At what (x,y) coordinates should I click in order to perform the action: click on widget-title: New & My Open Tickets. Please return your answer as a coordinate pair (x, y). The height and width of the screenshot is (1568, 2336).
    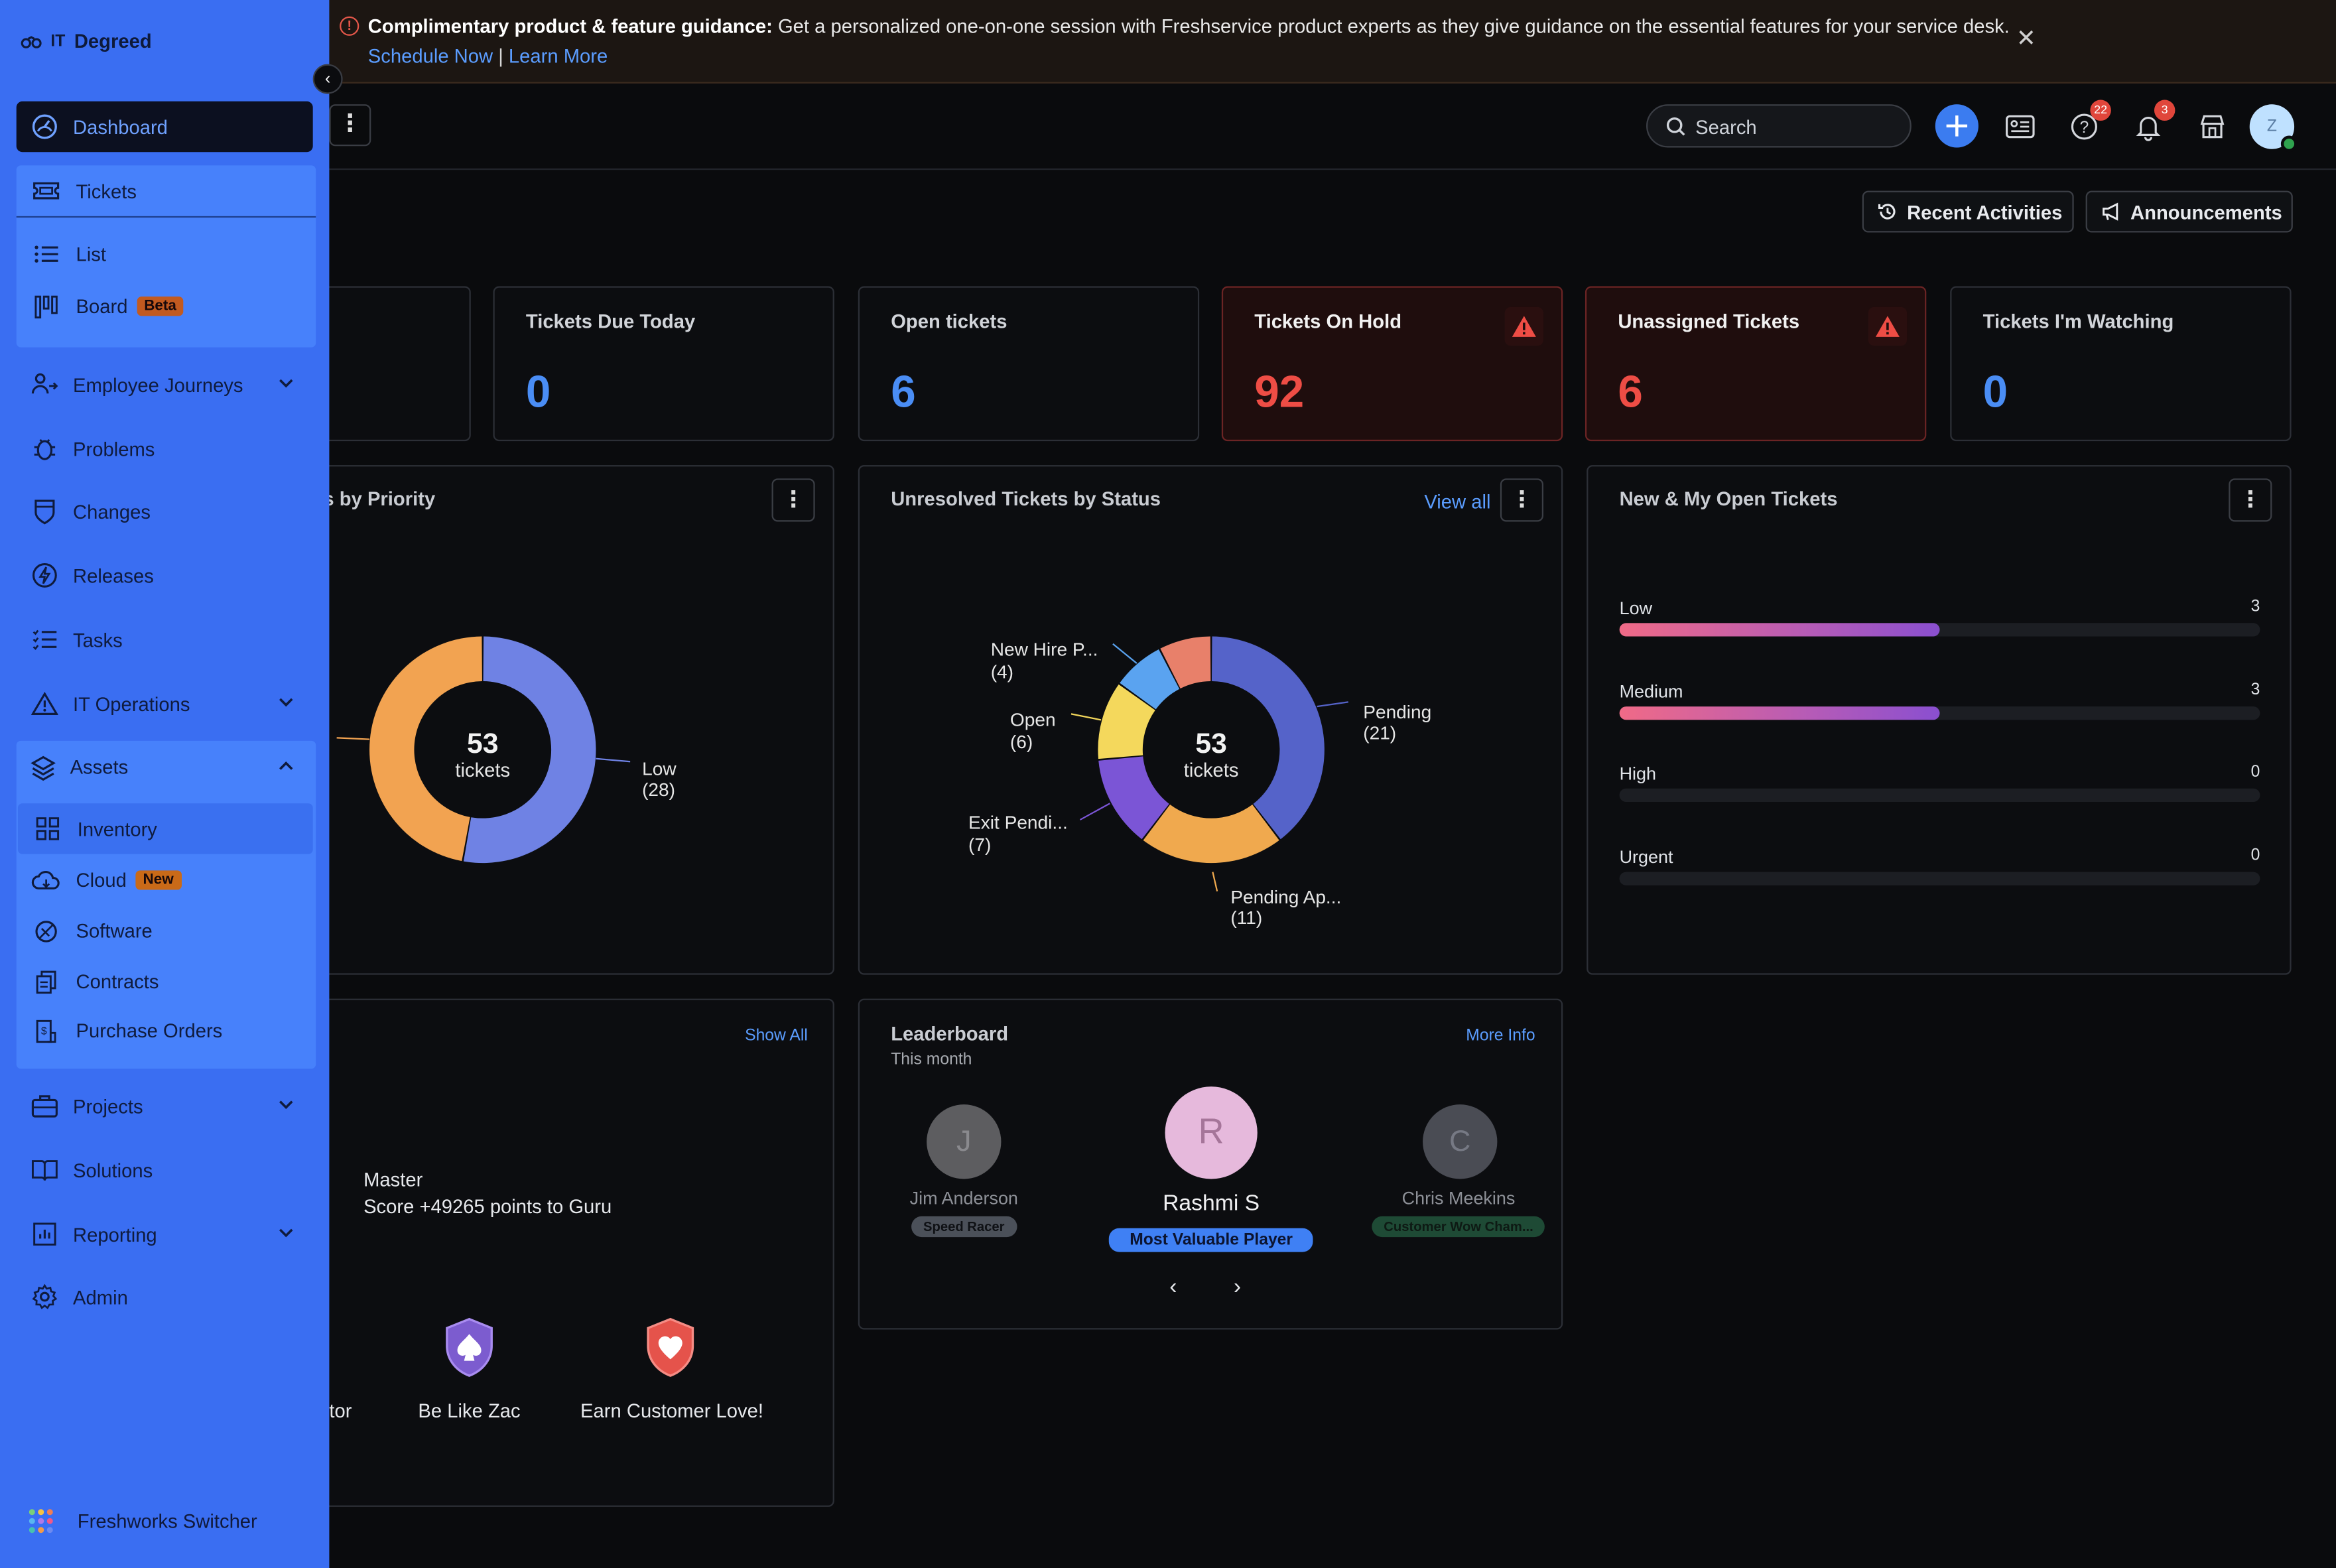
    Looking at the image, I should click on (1728, 499).